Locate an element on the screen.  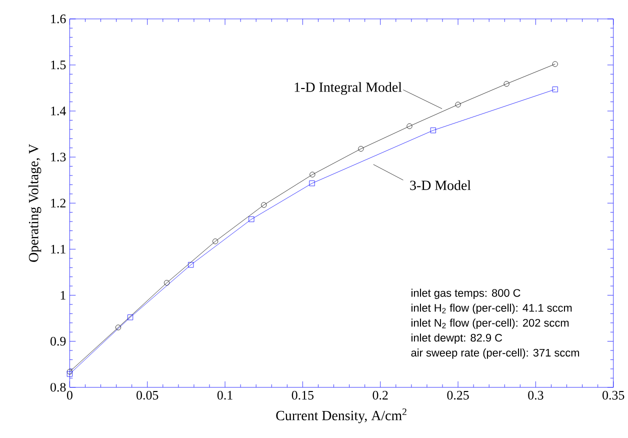
x-tick-label: 0.15 is located at coordinates (303, 395).